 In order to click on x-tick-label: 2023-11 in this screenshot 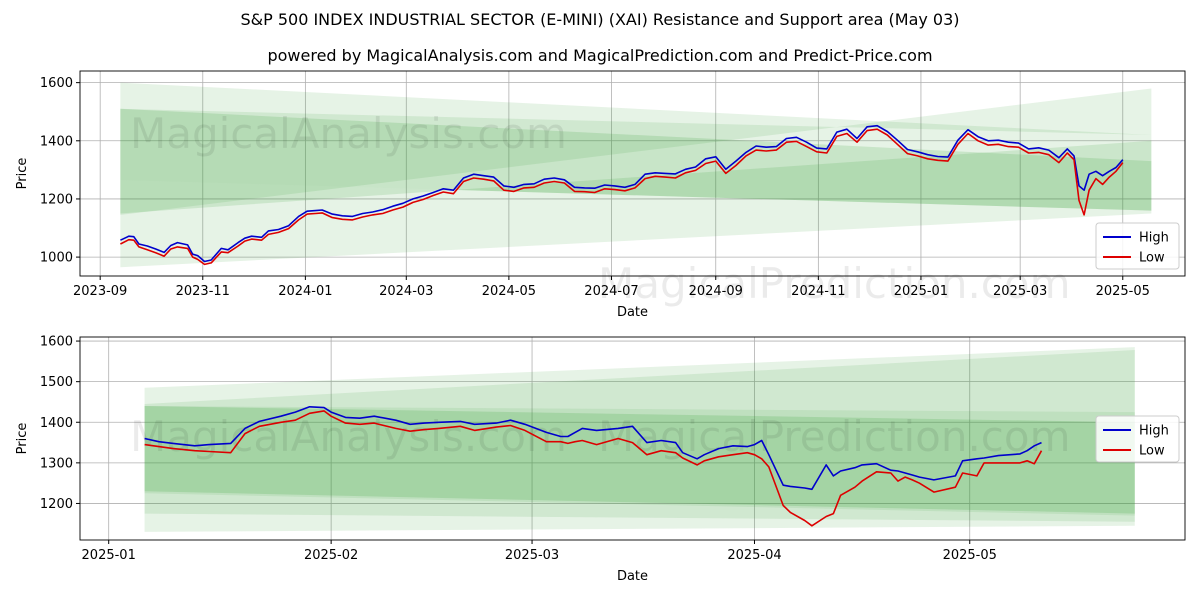, I will do `click(203, 291)`.